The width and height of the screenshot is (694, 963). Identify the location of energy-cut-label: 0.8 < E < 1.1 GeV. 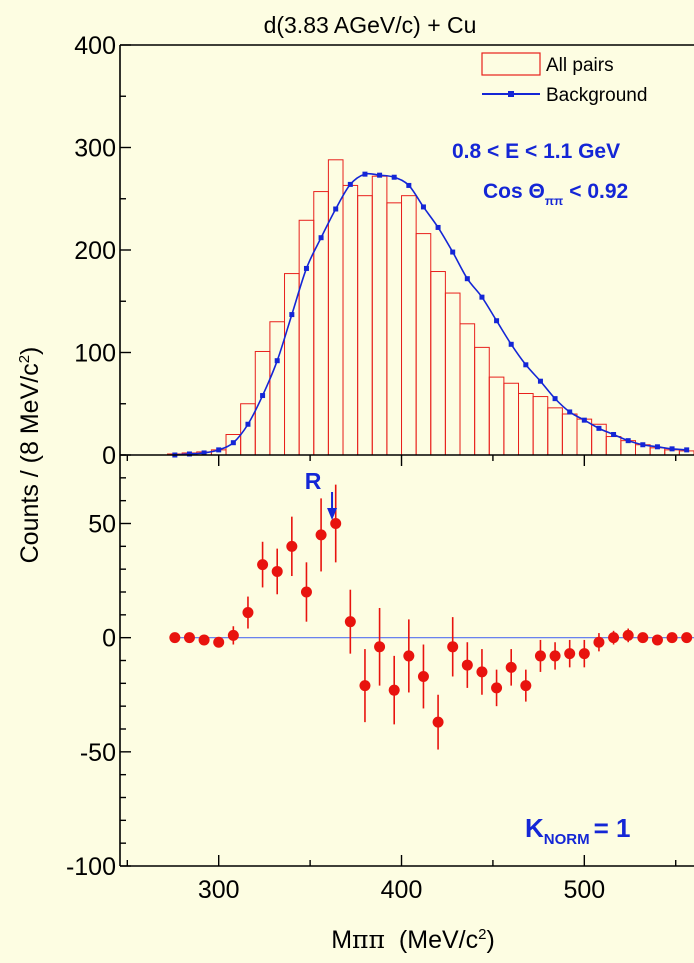
(536, 151).